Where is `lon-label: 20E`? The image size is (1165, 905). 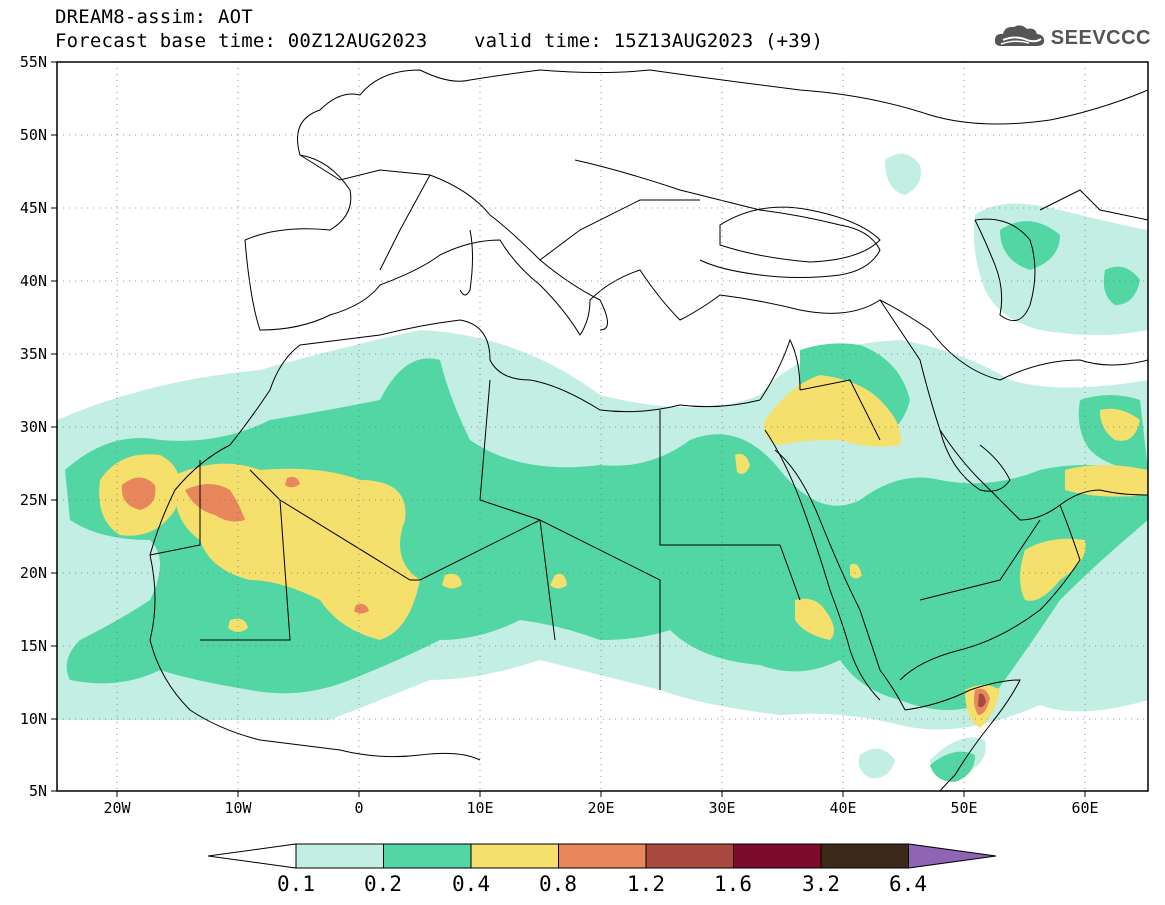 lon-label: 20E is located at coordinates (600, 808).